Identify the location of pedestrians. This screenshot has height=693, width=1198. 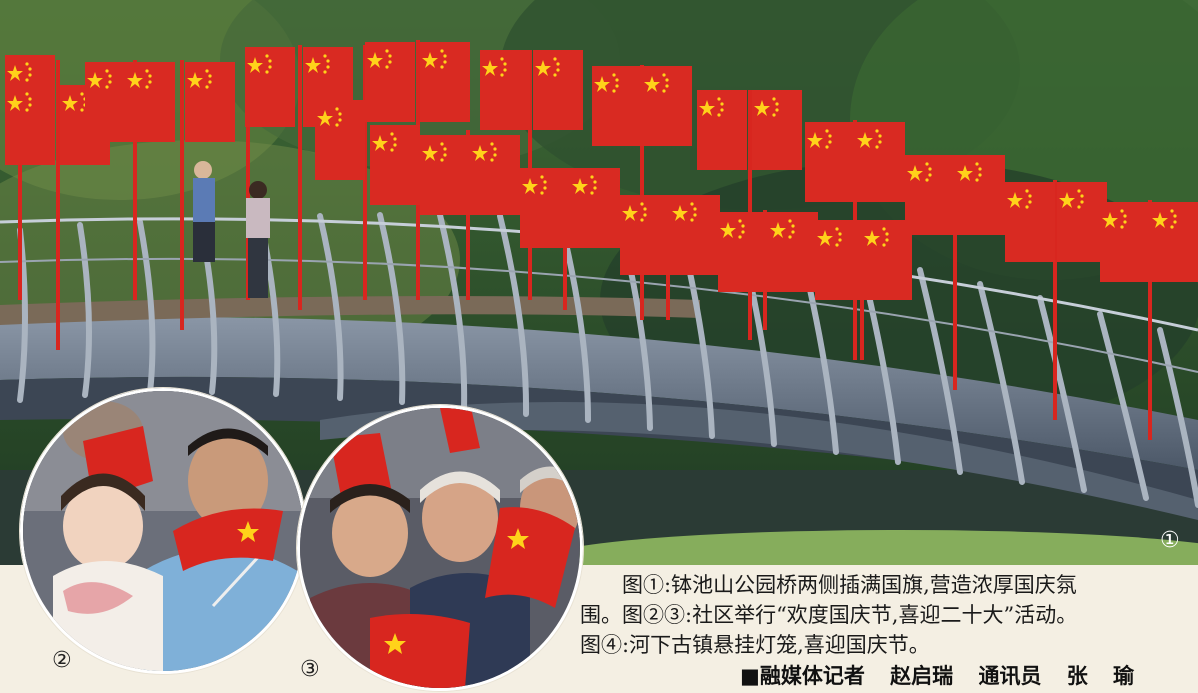
(231, 229).